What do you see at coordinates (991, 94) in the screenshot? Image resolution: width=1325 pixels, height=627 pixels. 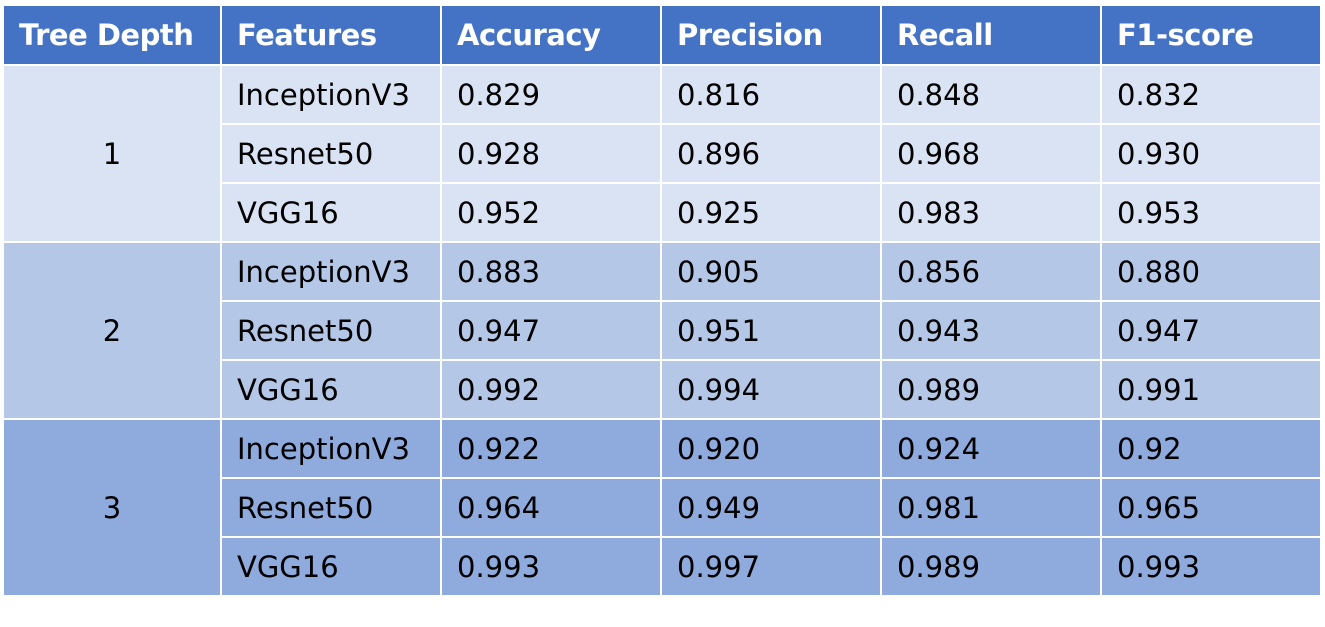 I see `recall-cell: 0.848` at bounding box center [991, 94].